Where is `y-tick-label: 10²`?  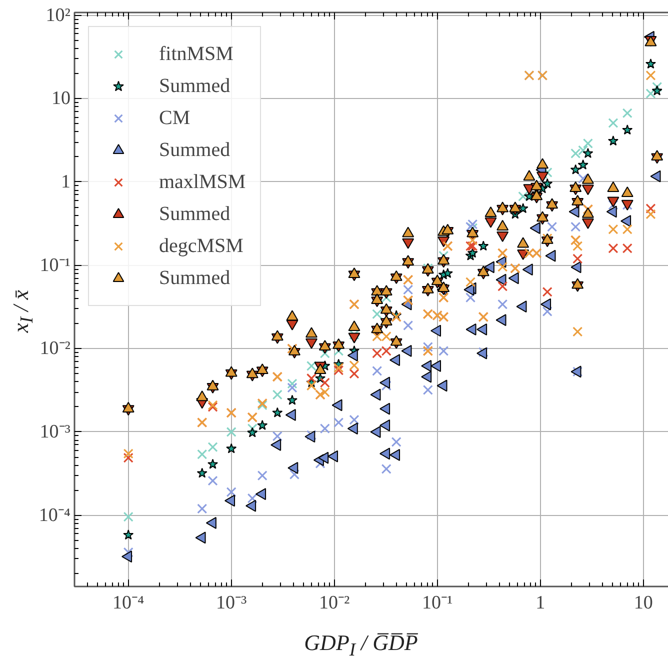
y-tick-label: 10² is located at coordinates (58, 15).